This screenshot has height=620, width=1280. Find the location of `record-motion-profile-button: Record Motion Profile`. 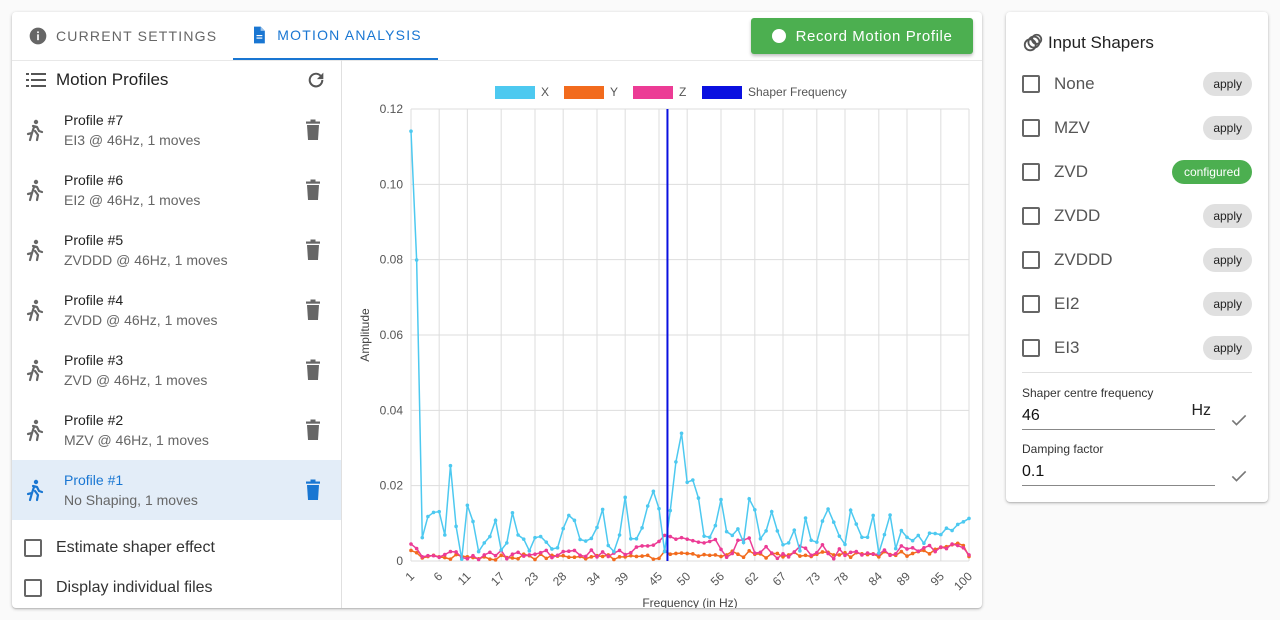

record-motion-profile-button: Record Motion Profile is located at coordinates (862, 36).